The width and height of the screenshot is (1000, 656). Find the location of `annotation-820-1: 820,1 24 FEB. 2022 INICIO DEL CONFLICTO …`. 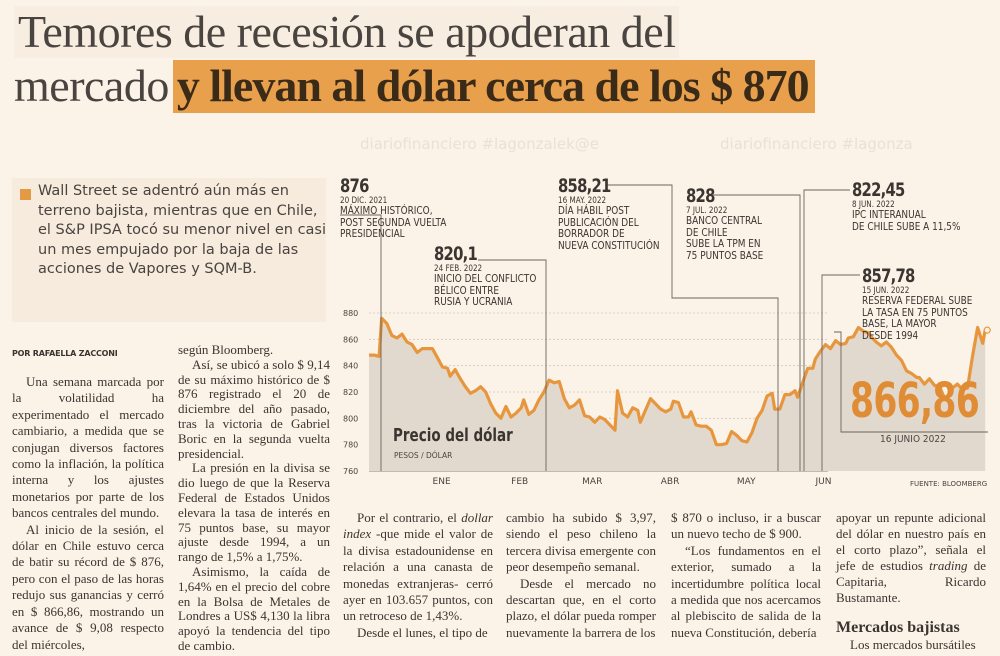

annotation-820-1: 820,1 24 FEB. 2022 INICIO DEL CONFLICTO … is located at coordinates (494, 276).